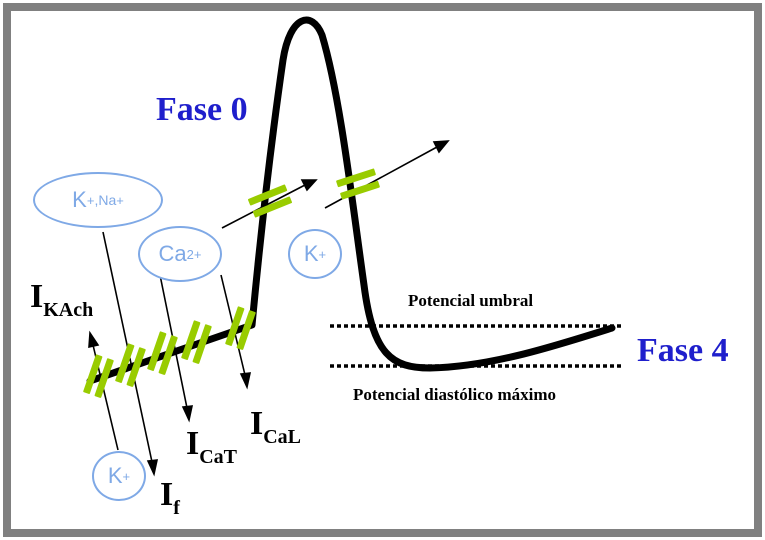 Image resolution: width=765 pixels, height=540 pixels. Describe the element at coordinates (126, 476) in the screenshot. I see `ion-k-bottom-charge: +` at that location.